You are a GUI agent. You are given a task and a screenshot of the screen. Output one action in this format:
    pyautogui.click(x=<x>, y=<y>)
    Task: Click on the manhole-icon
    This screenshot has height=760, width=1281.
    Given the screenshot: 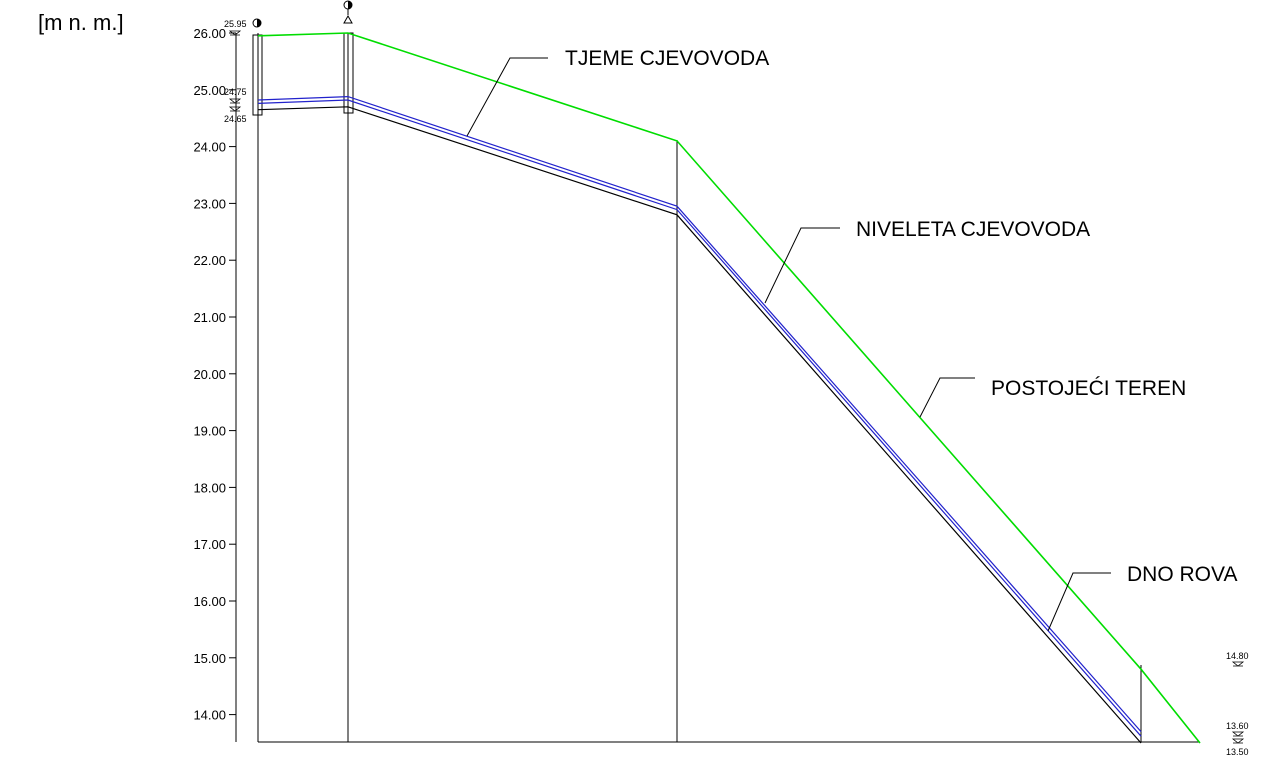 What is the action you would take?
    pyautogui.click(x=257, y=23)
    